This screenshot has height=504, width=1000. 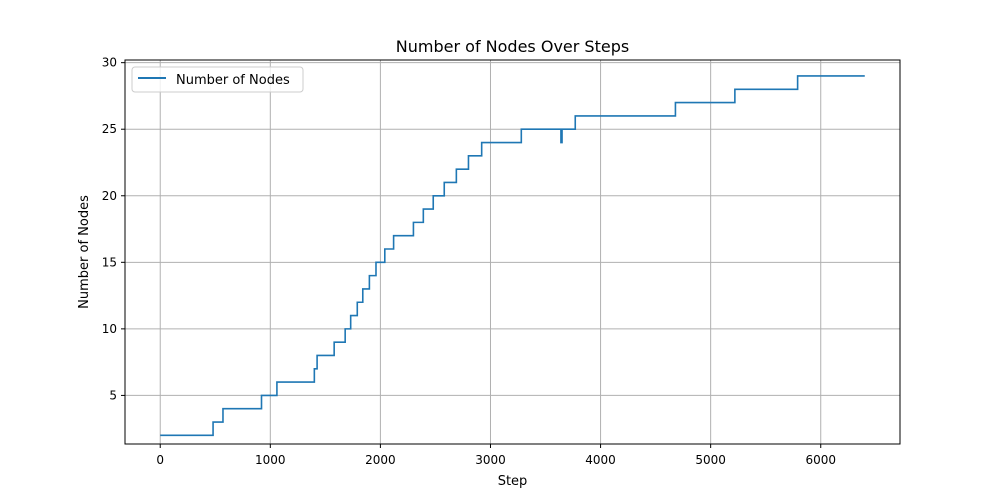 I want to click on x-tick-label: 4000, so click(x=600, y=460).